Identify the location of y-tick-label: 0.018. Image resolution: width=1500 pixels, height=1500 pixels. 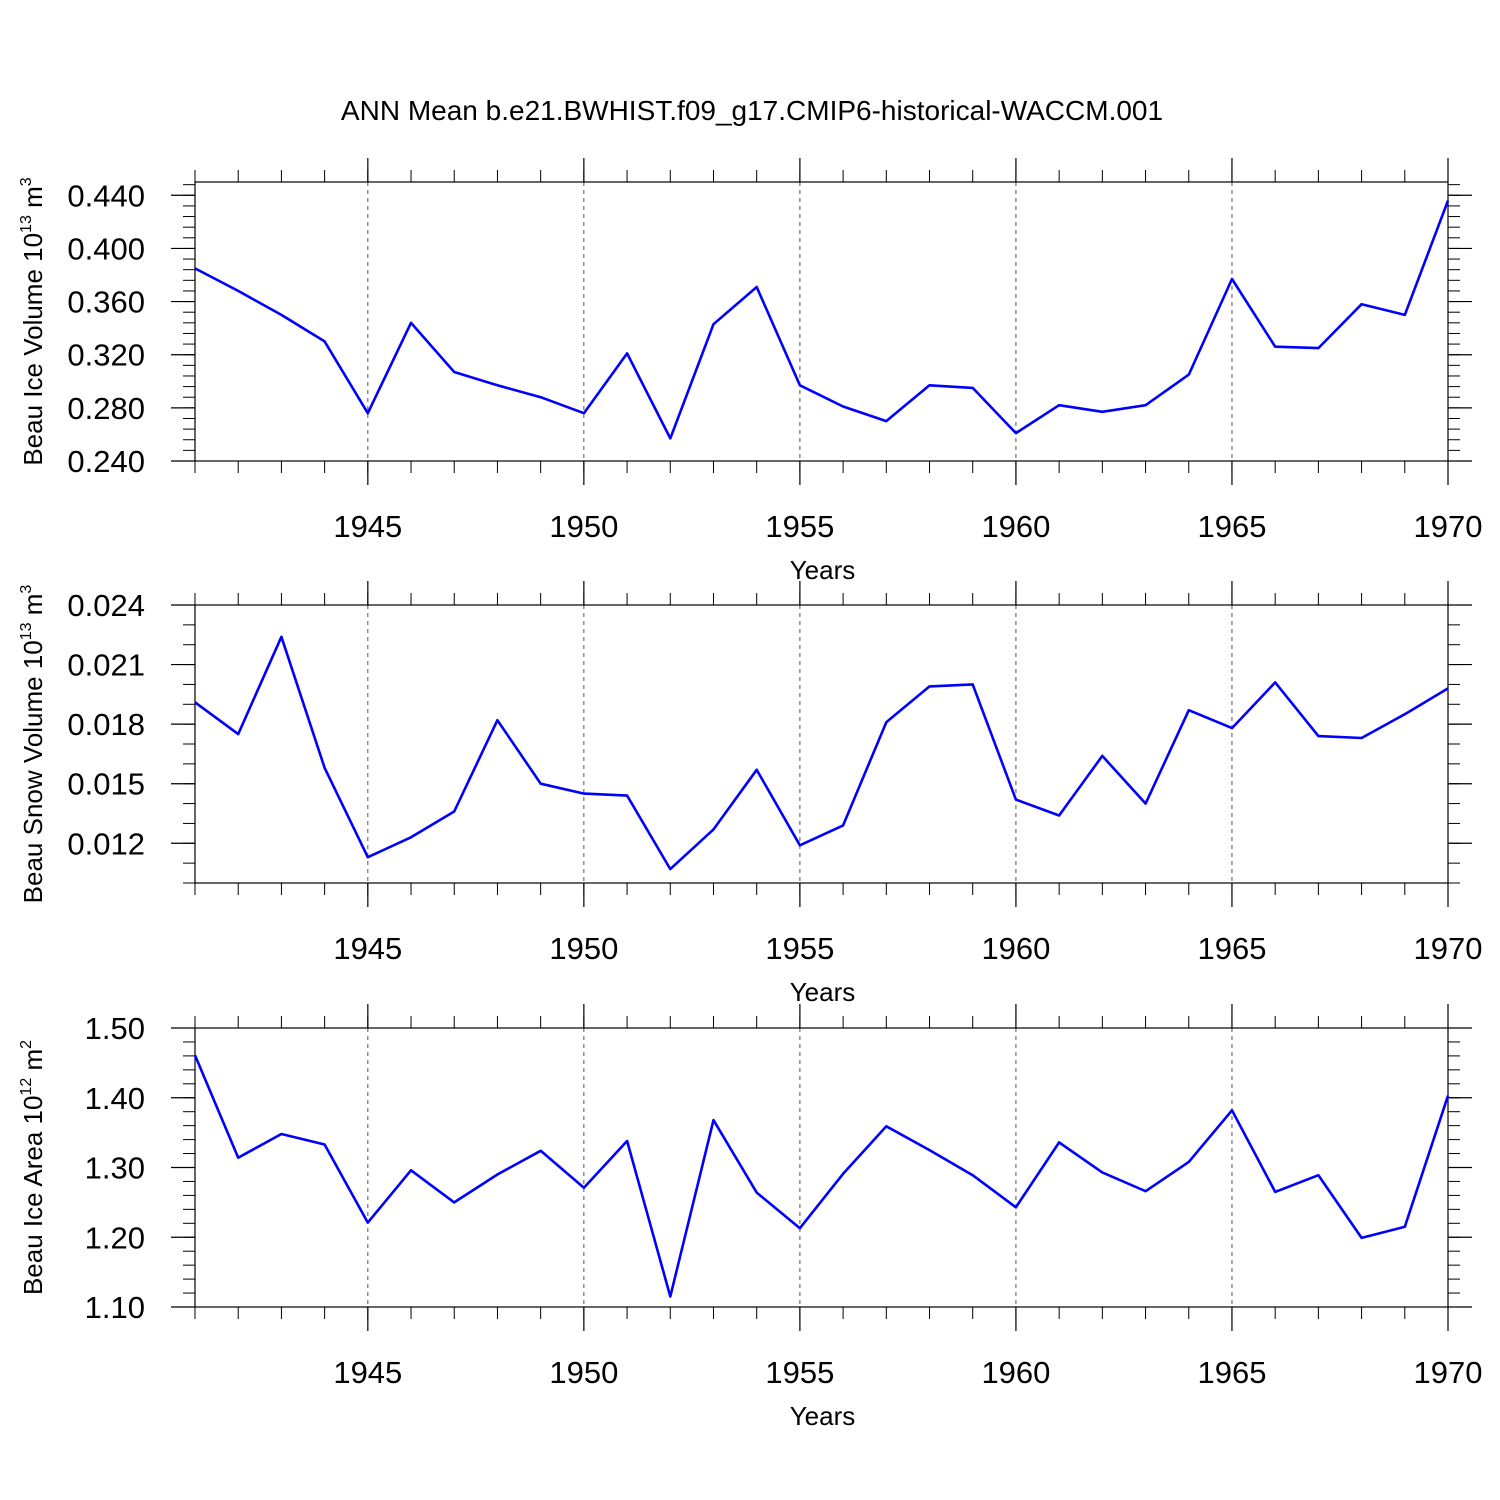
(106, 724).